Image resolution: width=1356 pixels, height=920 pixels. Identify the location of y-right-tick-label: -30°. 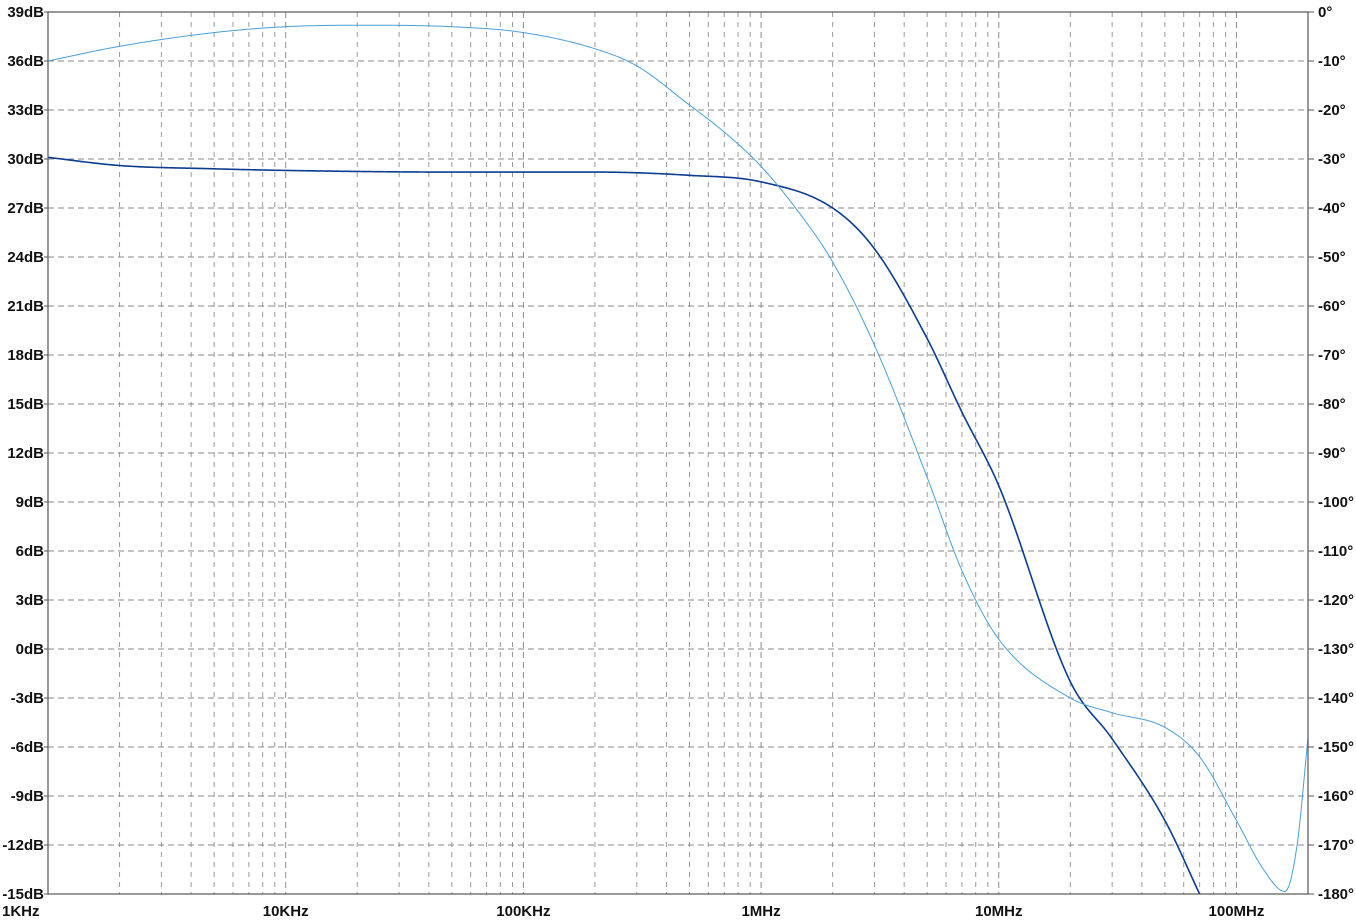
(1332, 159).